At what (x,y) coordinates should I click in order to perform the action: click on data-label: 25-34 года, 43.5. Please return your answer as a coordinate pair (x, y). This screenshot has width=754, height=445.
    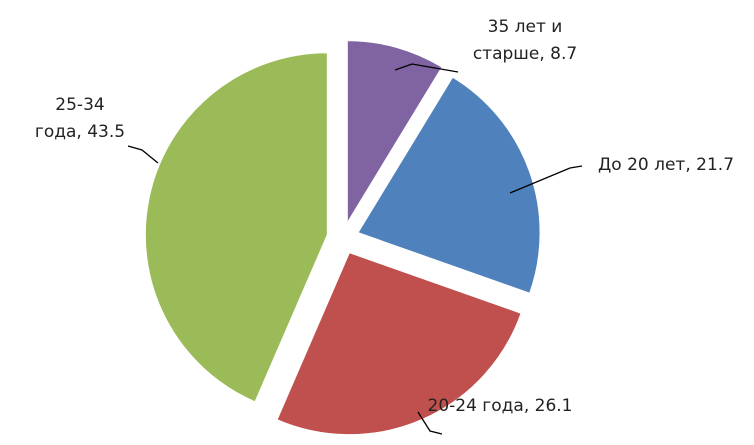
    Looking at the image, I should click on (80, 119).